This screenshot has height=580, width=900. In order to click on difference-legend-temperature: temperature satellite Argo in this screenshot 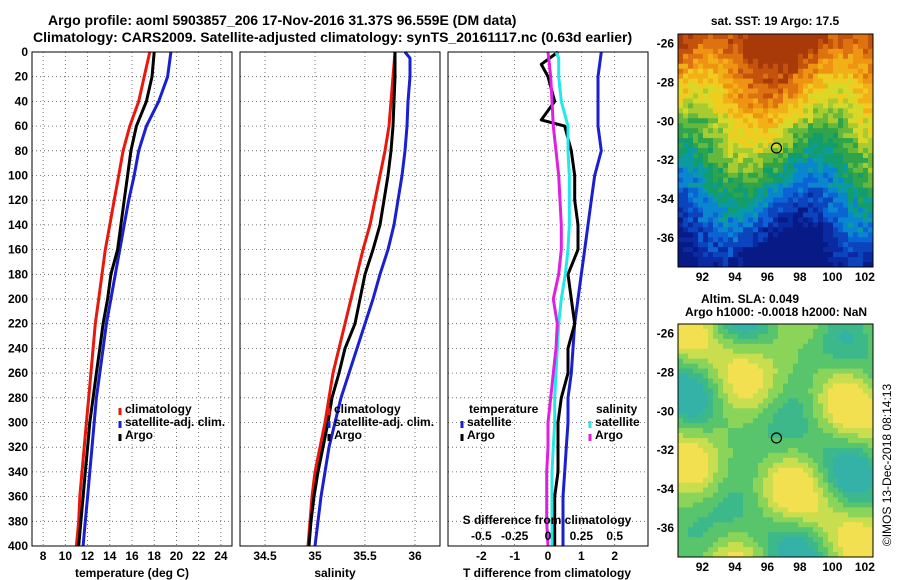, I will do `click(499, 422)`.